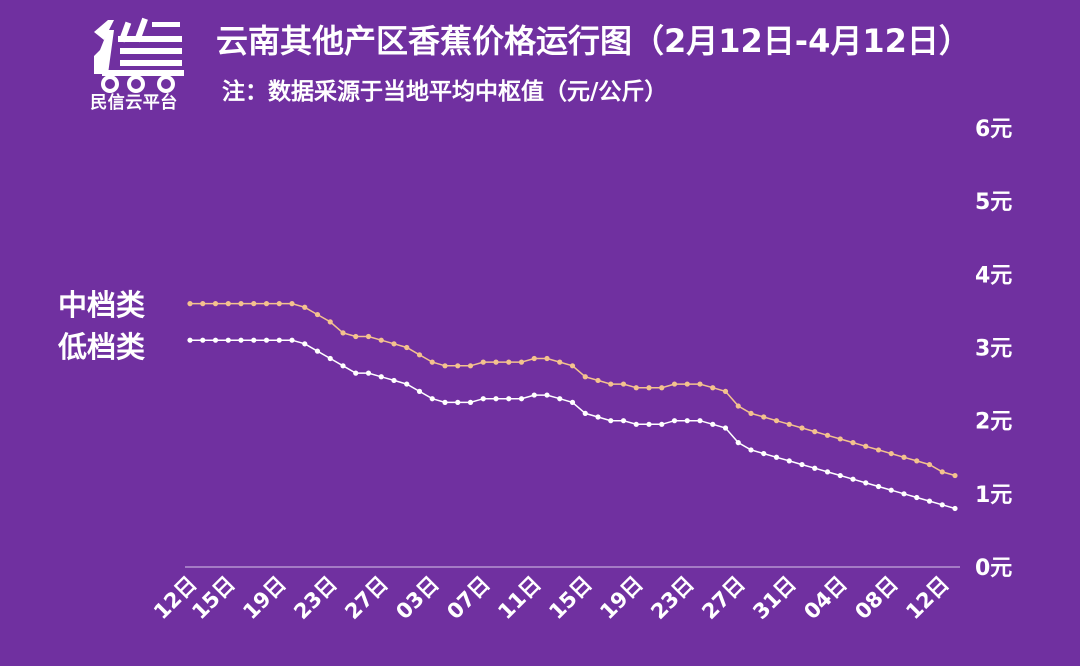 This screenshot has width=1080, height=666. Describe the element at coordinates (519, 598) in the screenshot. I see `x-tick-label: 11日` at that location.